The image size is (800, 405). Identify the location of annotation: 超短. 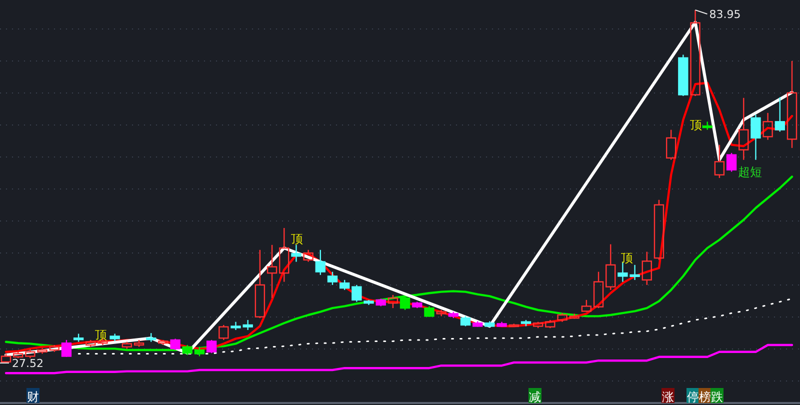
(750, 172).